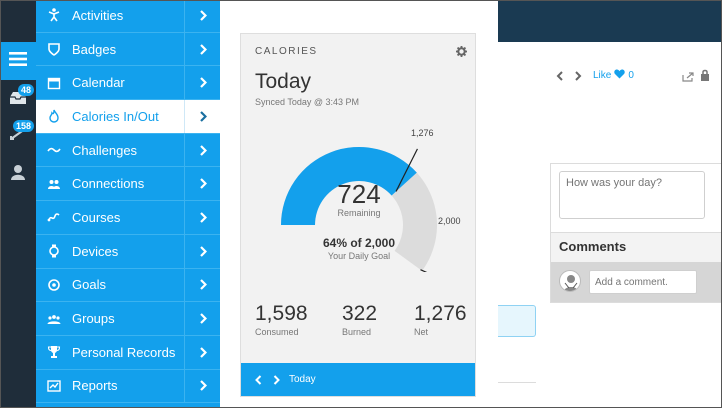 The width and height of the screenshot is (722, 408). I want to click on inbox-count-badge: 48, so click(25, 90).